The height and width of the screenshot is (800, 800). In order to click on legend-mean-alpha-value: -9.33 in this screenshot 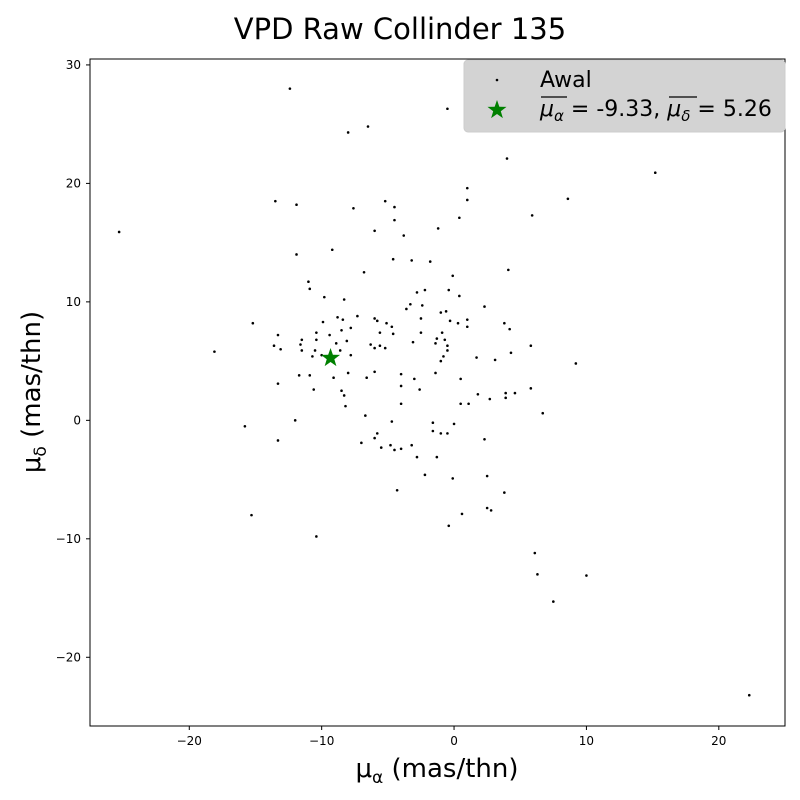, I will do `click(624, 109)`.